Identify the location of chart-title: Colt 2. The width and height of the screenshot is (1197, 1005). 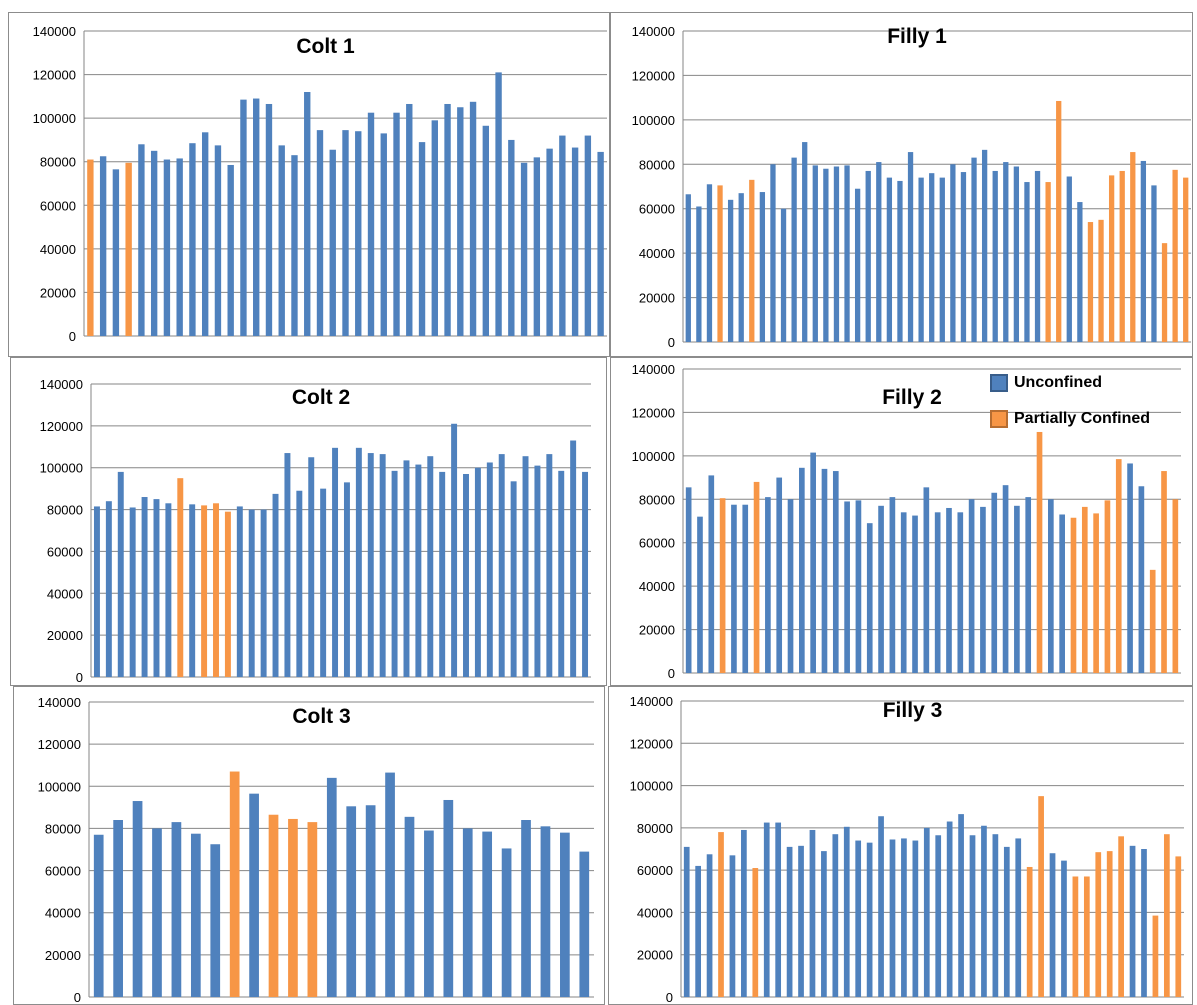
(321, 397).